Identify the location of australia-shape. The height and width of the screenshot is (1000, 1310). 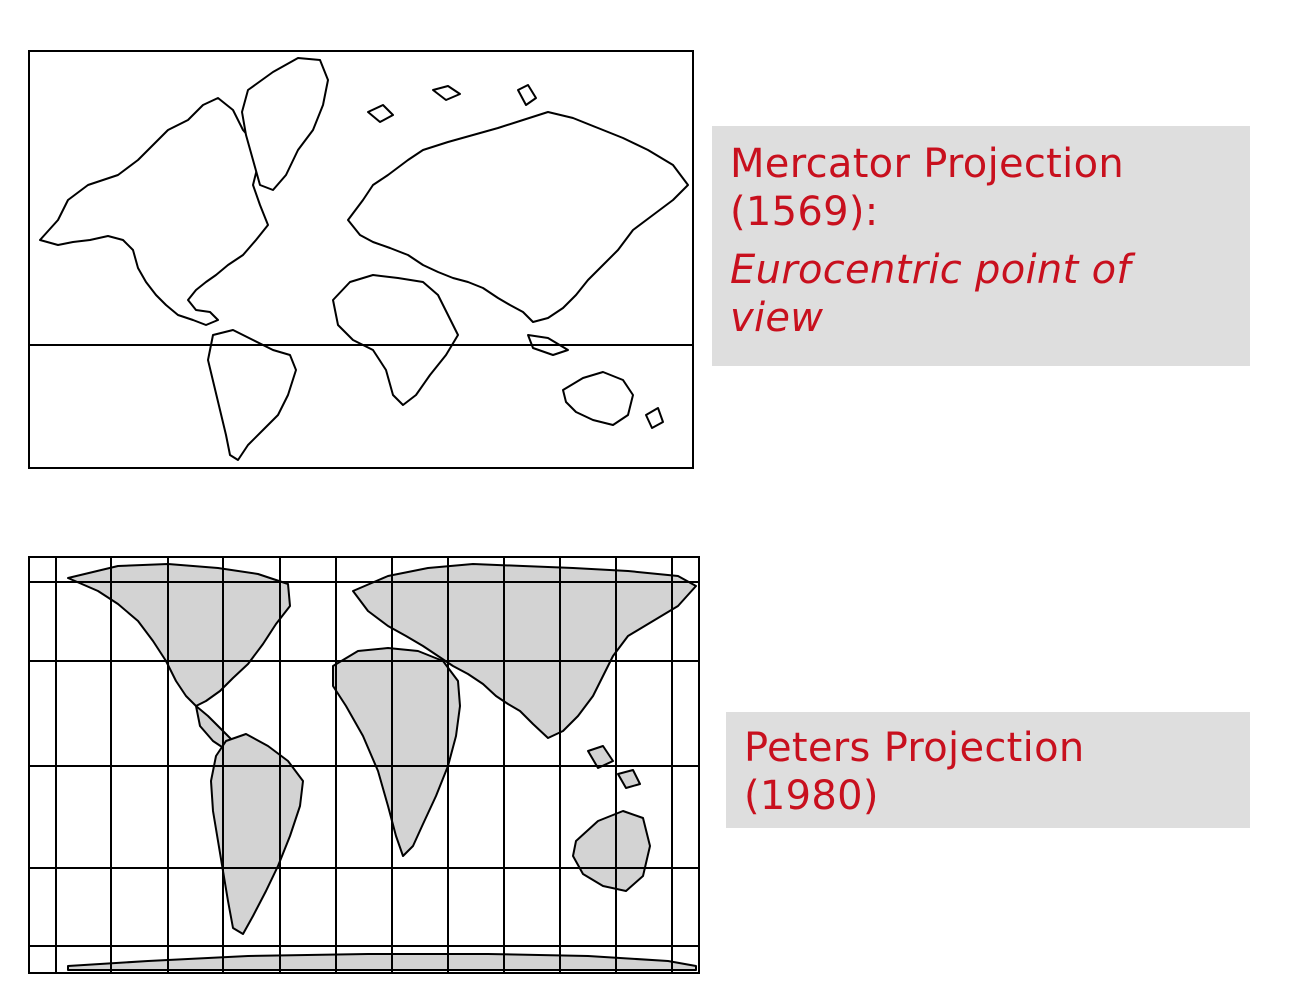
(598, 398).